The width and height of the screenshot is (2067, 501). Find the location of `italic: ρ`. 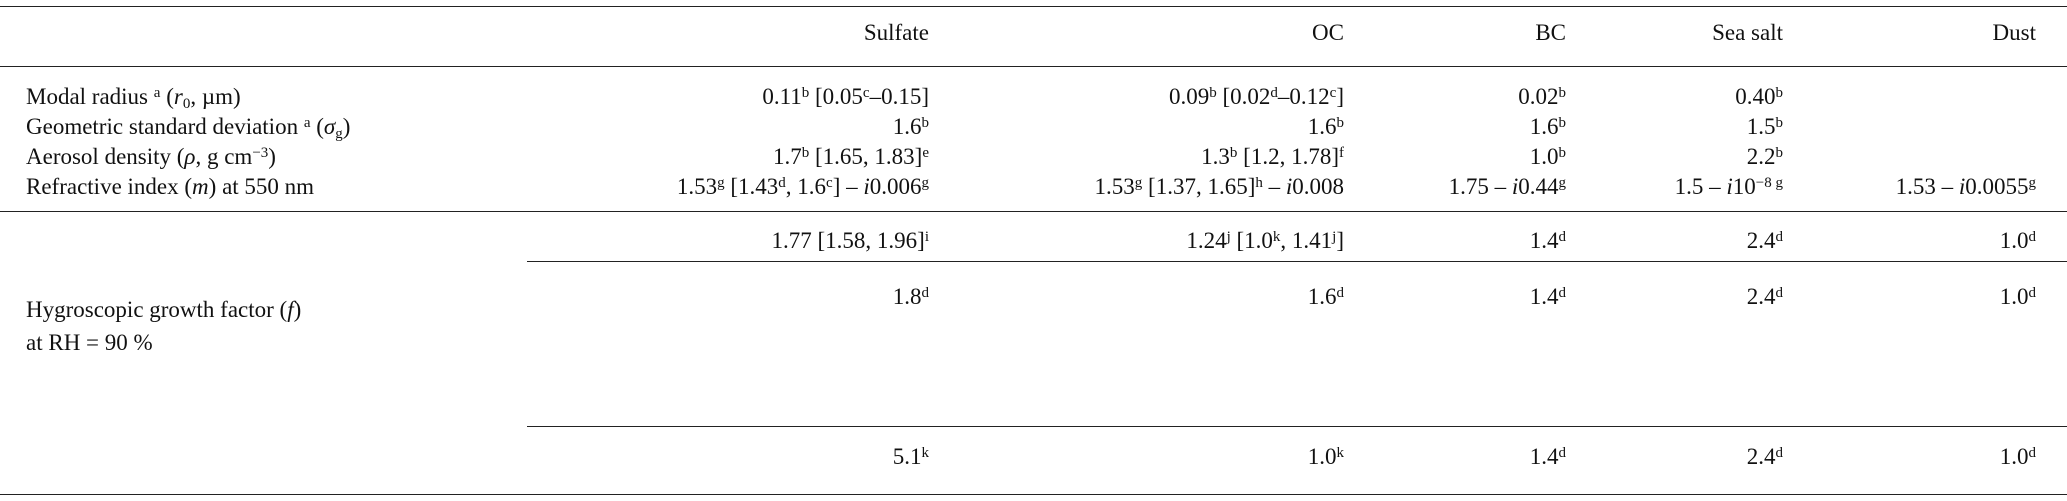

italic: ρ is located at coordinates (190, 156).